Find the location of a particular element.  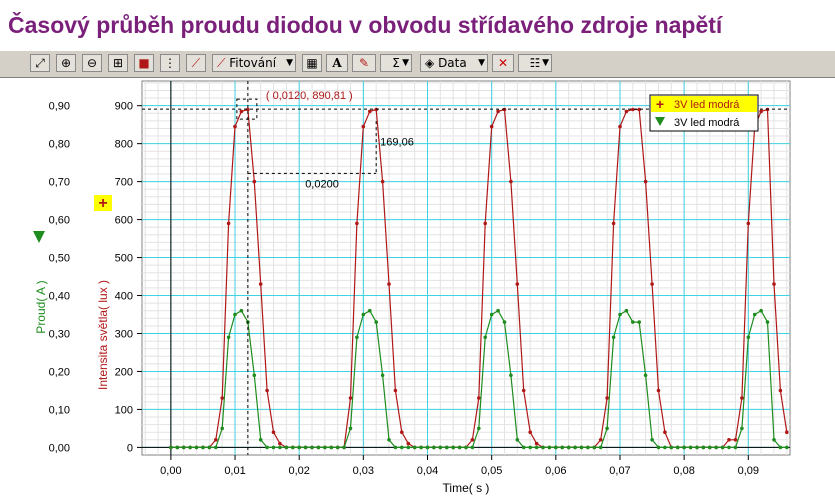

autoscale-icon: ⤢ is located at coordinates (40, 63).